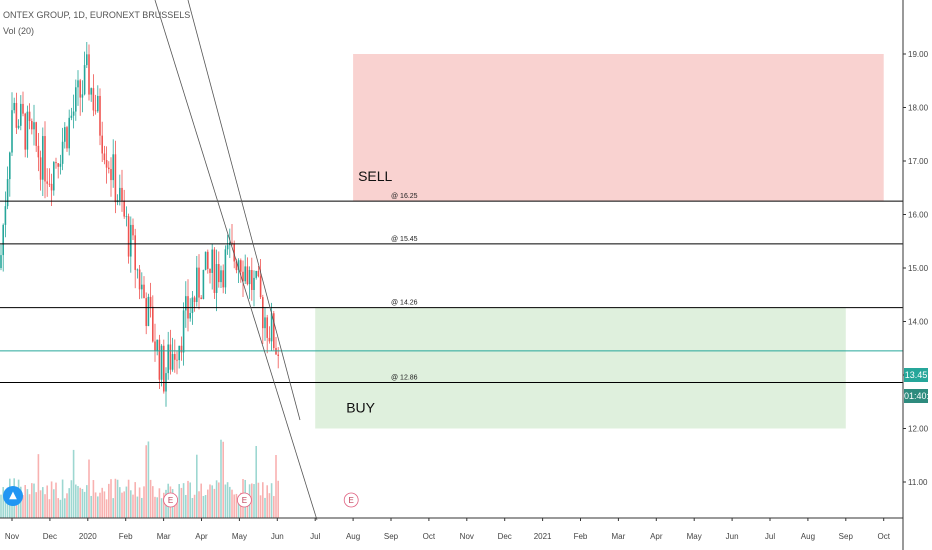 Image resolution: width=932 pixels, height=550 pixels. Describe the element at coordinates (244, 210) in the screenshot. I see `trend-line-lower` at that location.